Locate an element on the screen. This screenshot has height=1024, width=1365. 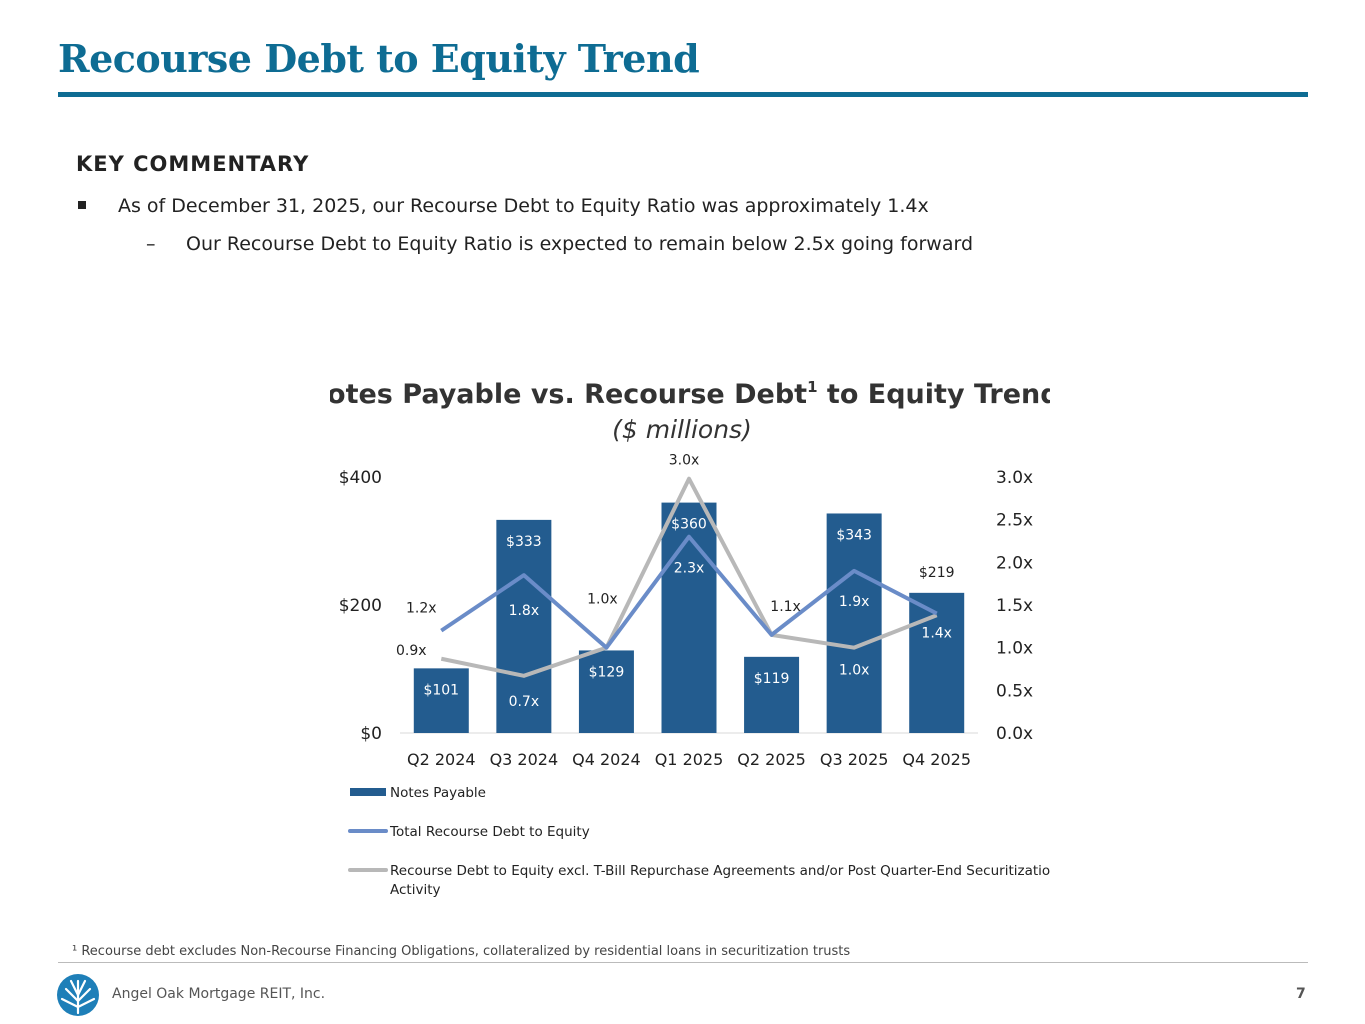
left-axis-tick-label: $200 is located at coordinates (360, 606).